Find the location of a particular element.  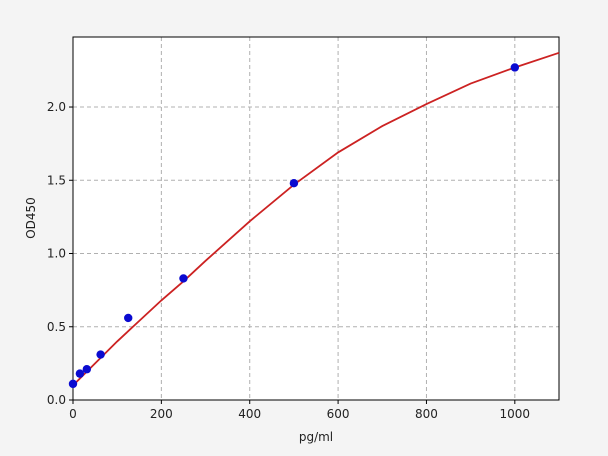

x-tick-label: 800 is located at coordinates (426, 414).